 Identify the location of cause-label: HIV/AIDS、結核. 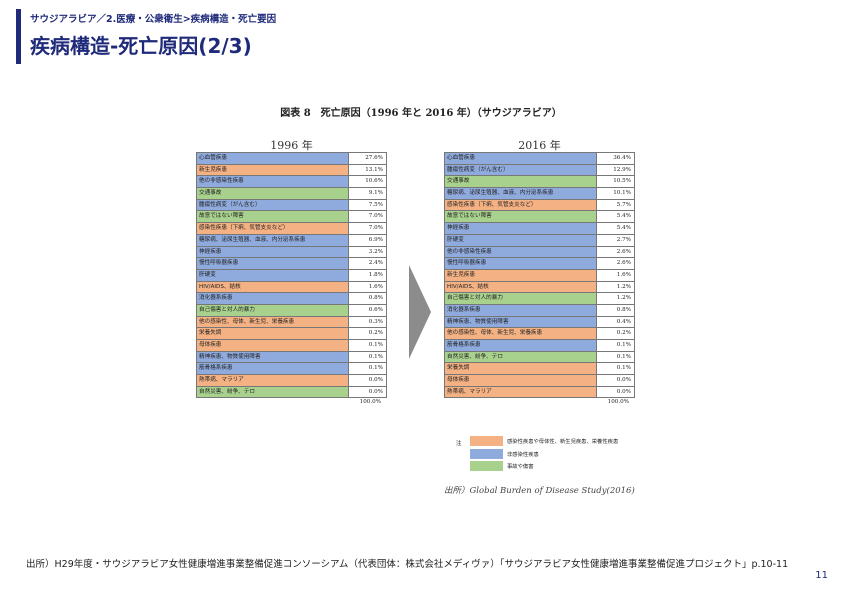
(273, 287).